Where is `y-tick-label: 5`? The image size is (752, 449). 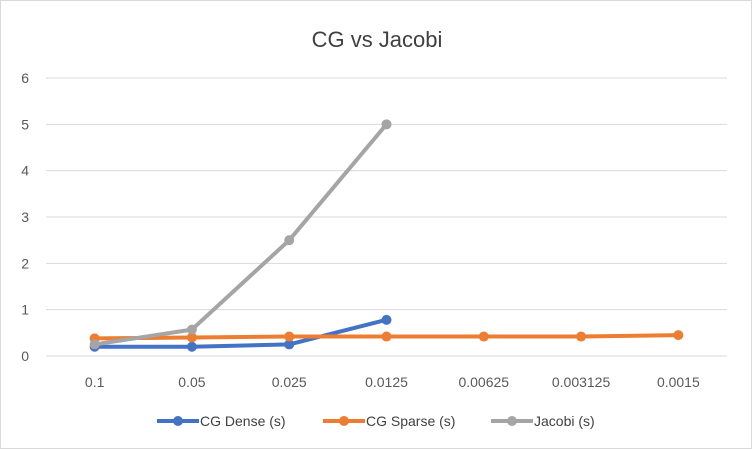 y-tick-label: 5 is located at coordinates (25, 124).